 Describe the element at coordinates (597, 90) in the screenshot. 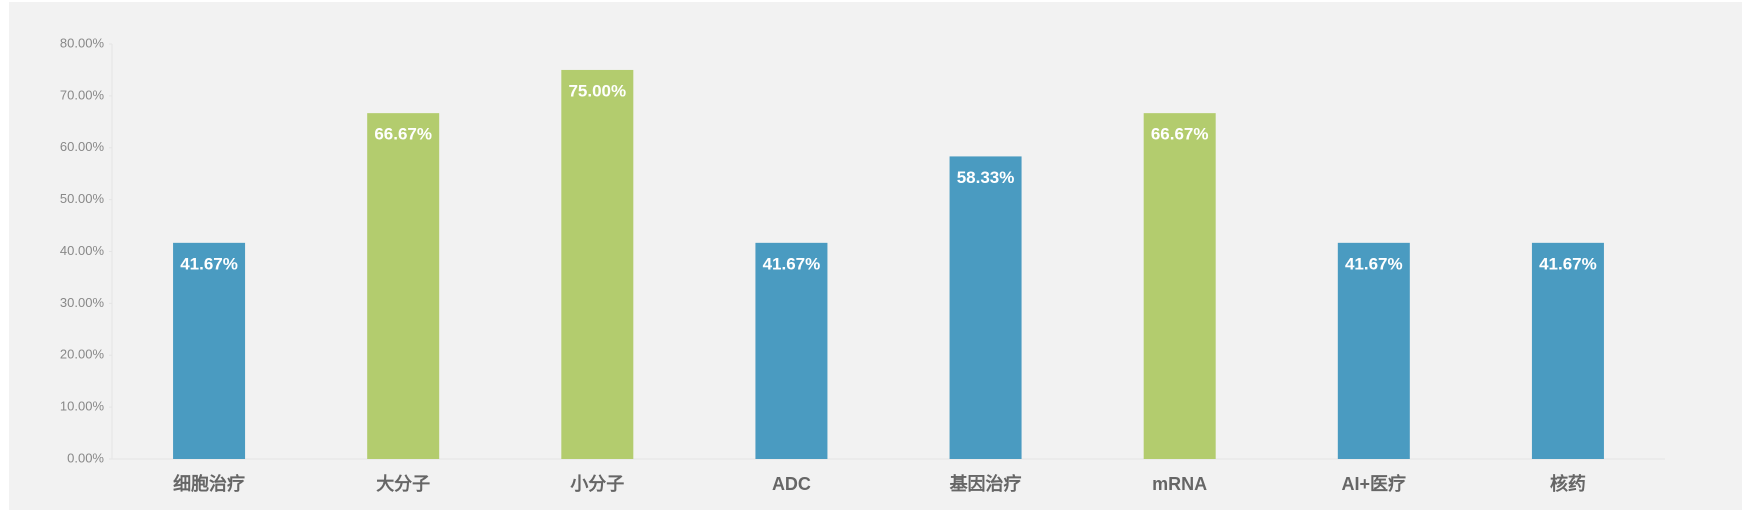

I see `data-label: 75.00%` at that location.